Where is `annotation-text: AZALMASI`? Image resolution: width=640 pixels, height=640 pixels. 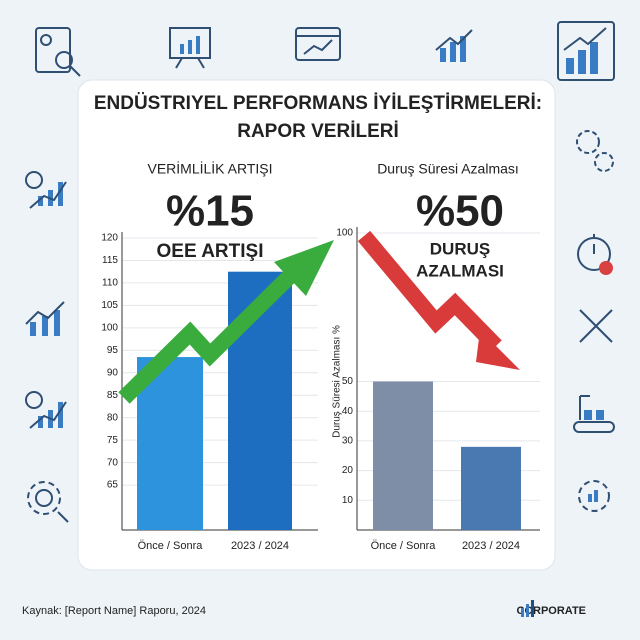 annotation-text: AZALMASI is located at coordinates (460, 270).